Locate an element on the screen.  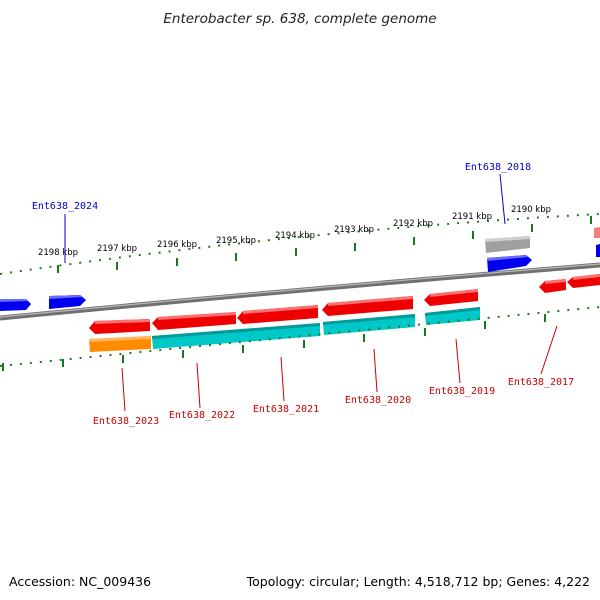
scale-label-2194: 2194 kbp is located at coordinates (295, 236).